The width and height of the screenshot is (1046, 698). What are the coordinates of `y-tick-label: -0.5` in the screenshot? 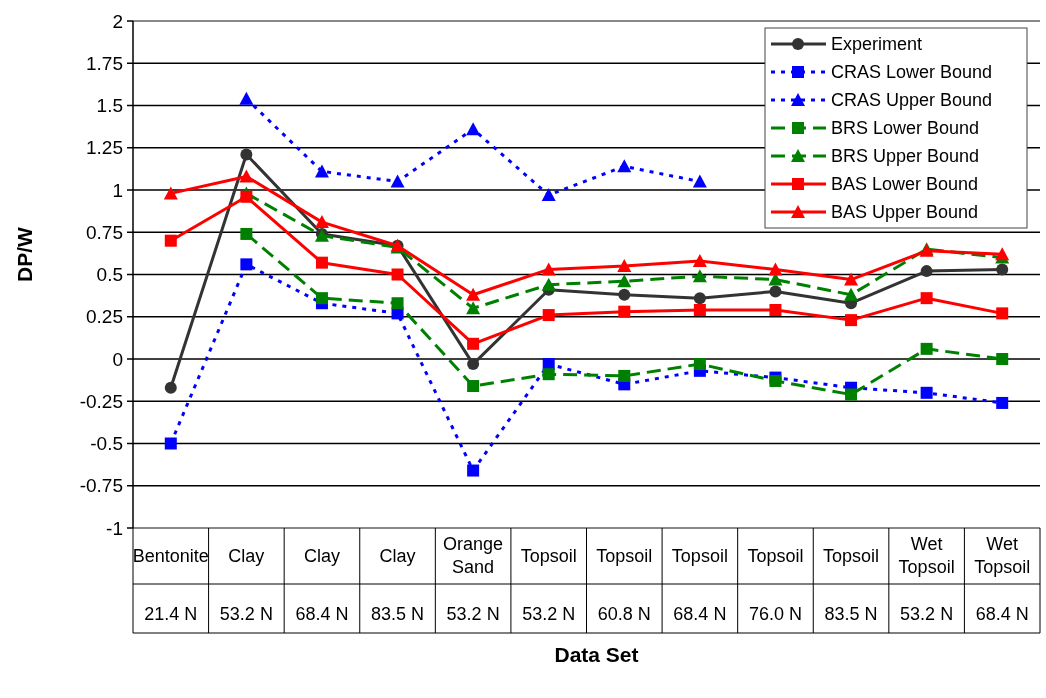 It's located at (106, 444).